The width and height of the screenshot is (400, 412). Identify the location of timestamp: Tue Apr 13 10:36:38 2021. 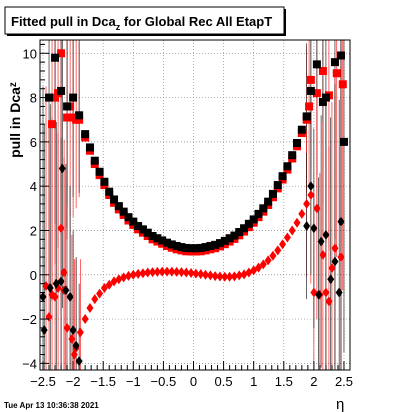
(51, 405).